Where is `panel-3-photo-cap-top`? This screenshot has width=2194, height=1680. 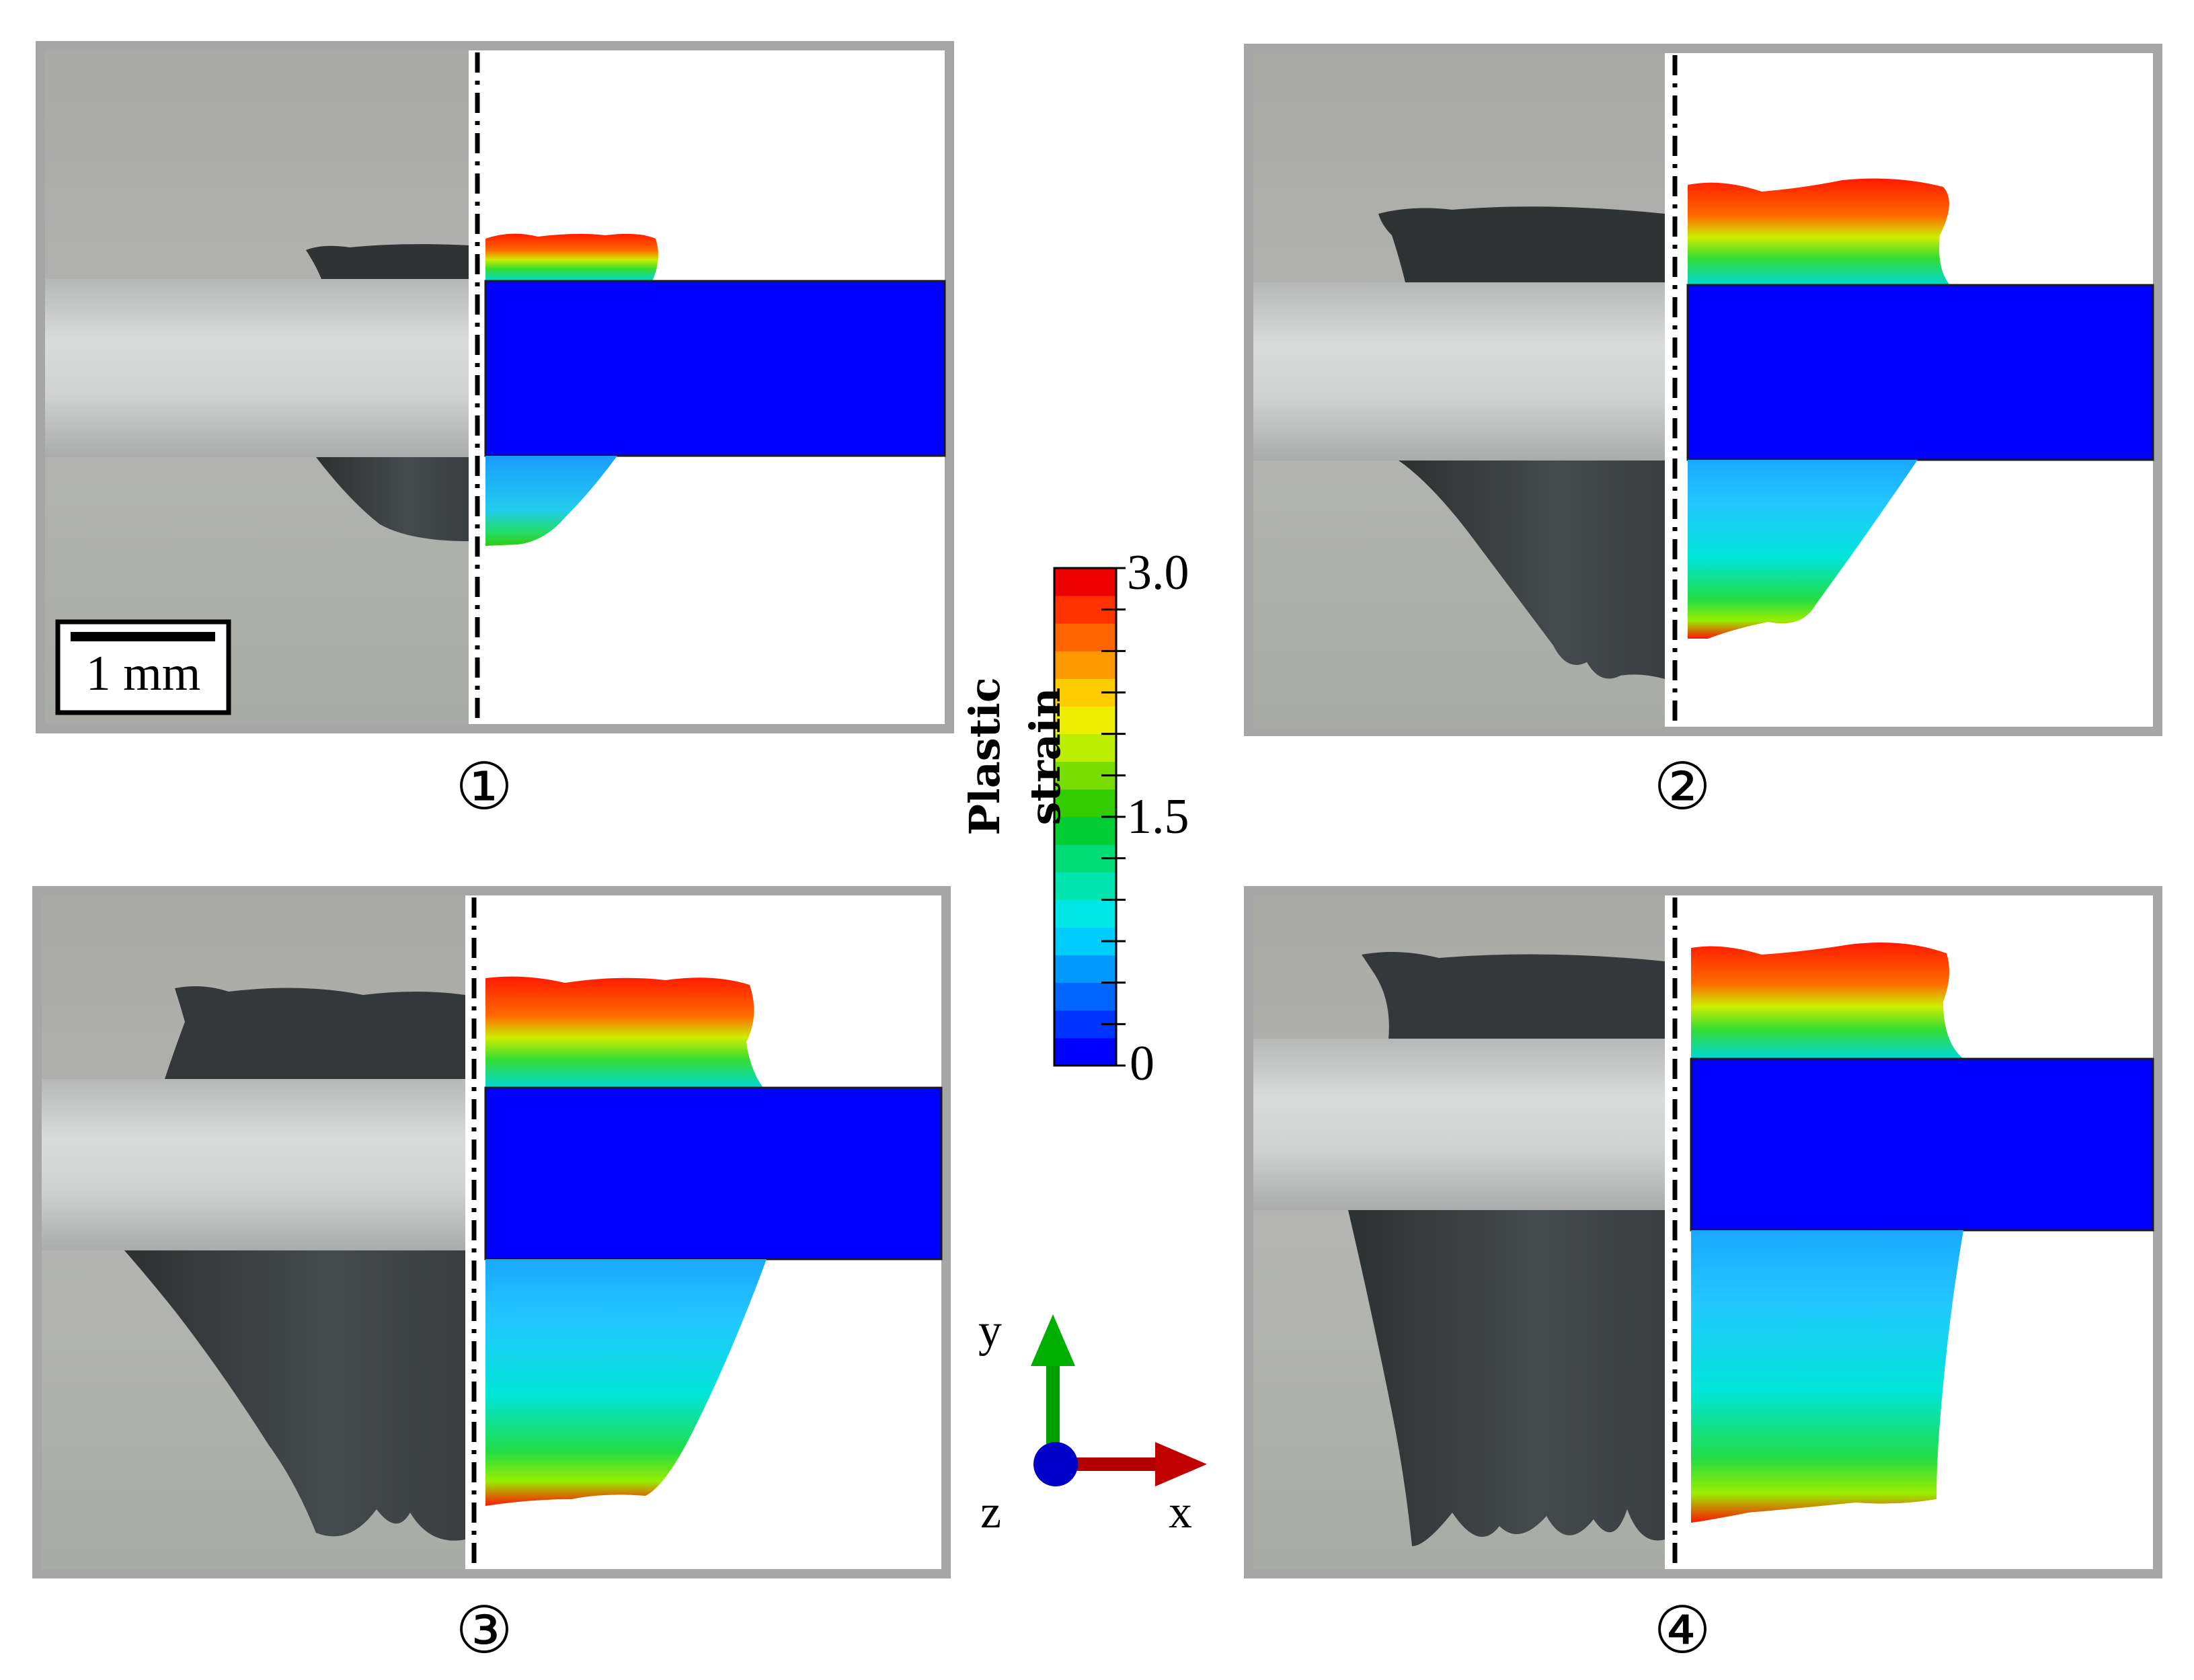 panel-3-photo-cap-top is located at coordinates (315, 1032).